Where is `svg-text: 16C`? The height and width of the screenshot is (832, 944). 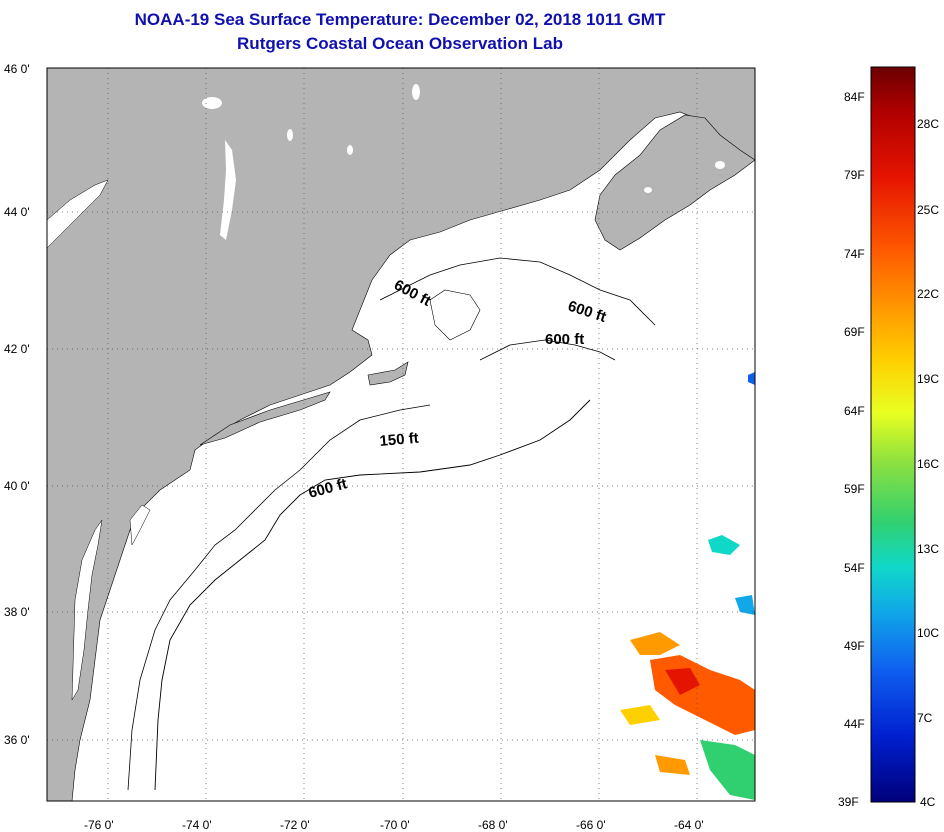
svg-text: 16C is located at coordinates (928, 464).